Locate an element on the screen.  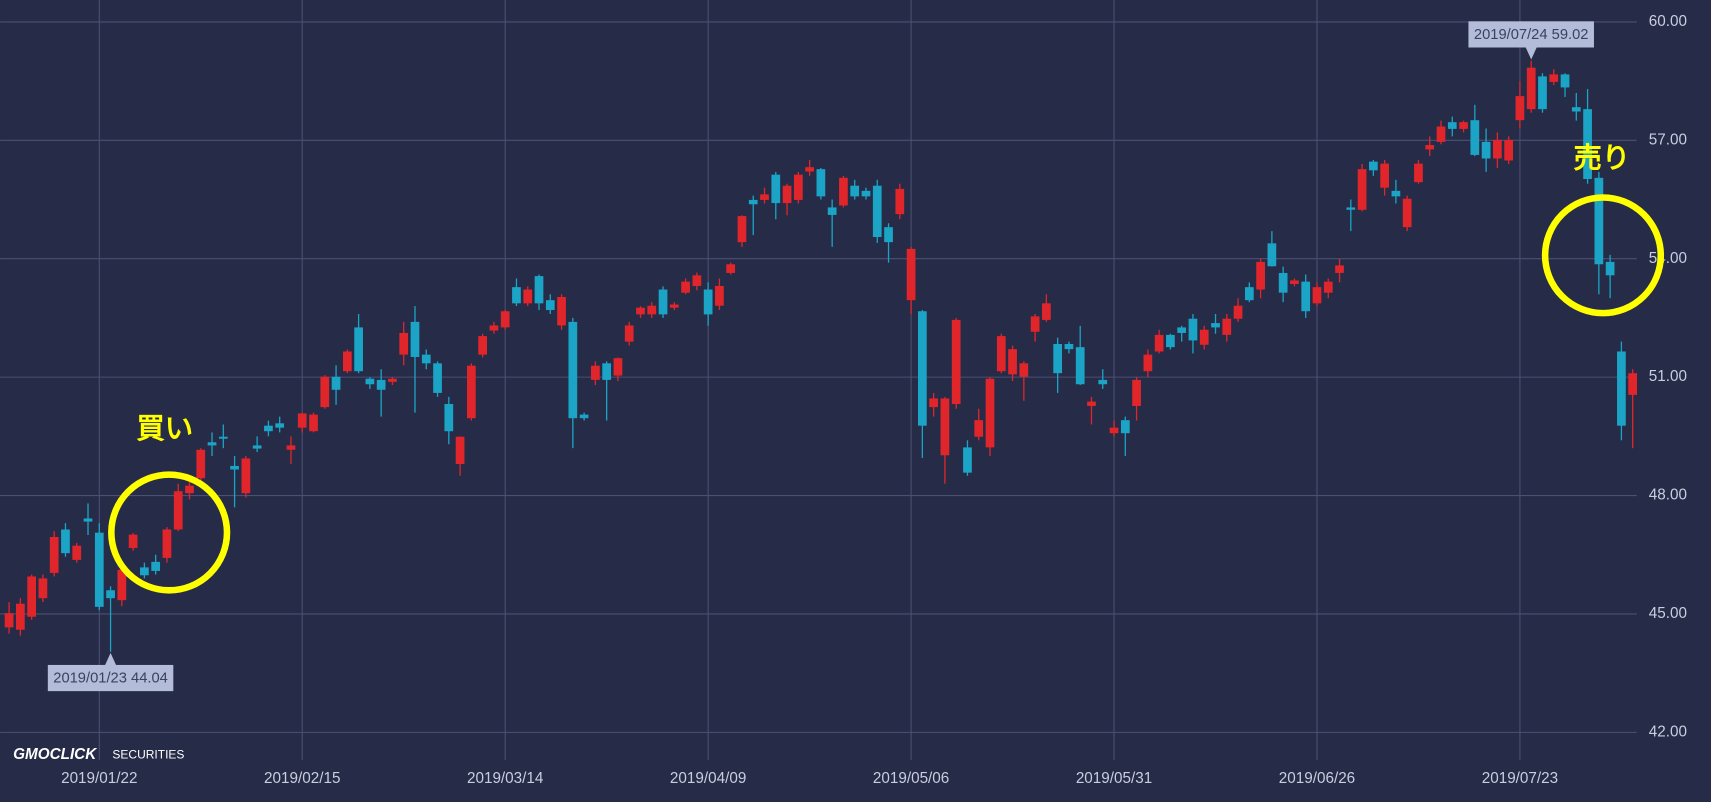
x-tick-label: 2019/06/26 is located at coordinates (1317, 778).